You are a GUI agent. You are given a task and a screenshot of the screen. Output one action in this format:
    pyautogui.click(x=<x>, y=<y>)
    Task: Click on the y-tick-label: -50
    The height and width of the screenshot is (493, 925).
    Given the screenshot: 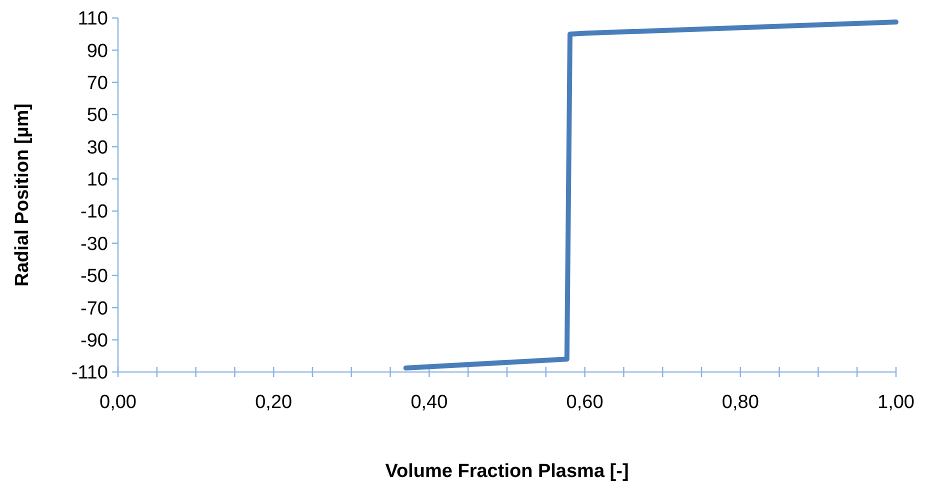 What is the action you would take?
    pyautogui.click(x=94, y=277)
    